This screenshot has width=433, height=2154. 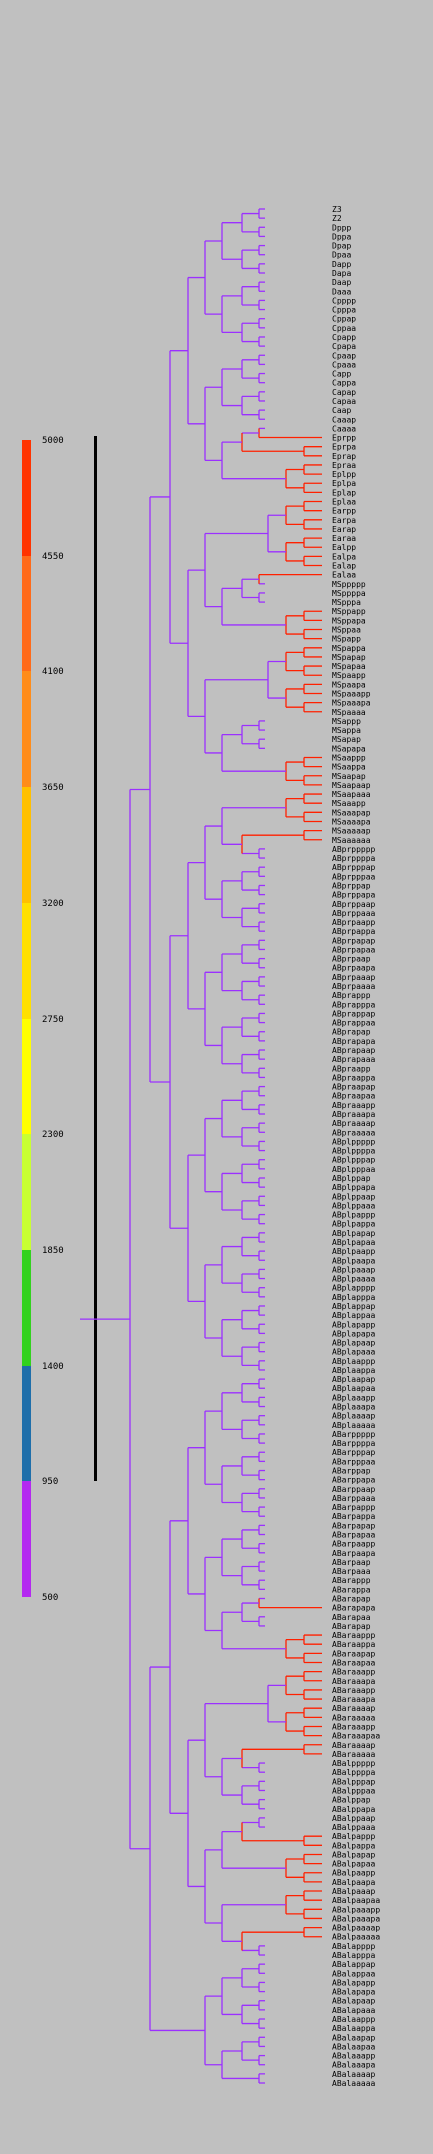 What do you see at coordinates (354, 1525) in the screenshot?
I see `leaf-label: ABarpapap` at bounding box center [354, 1525].